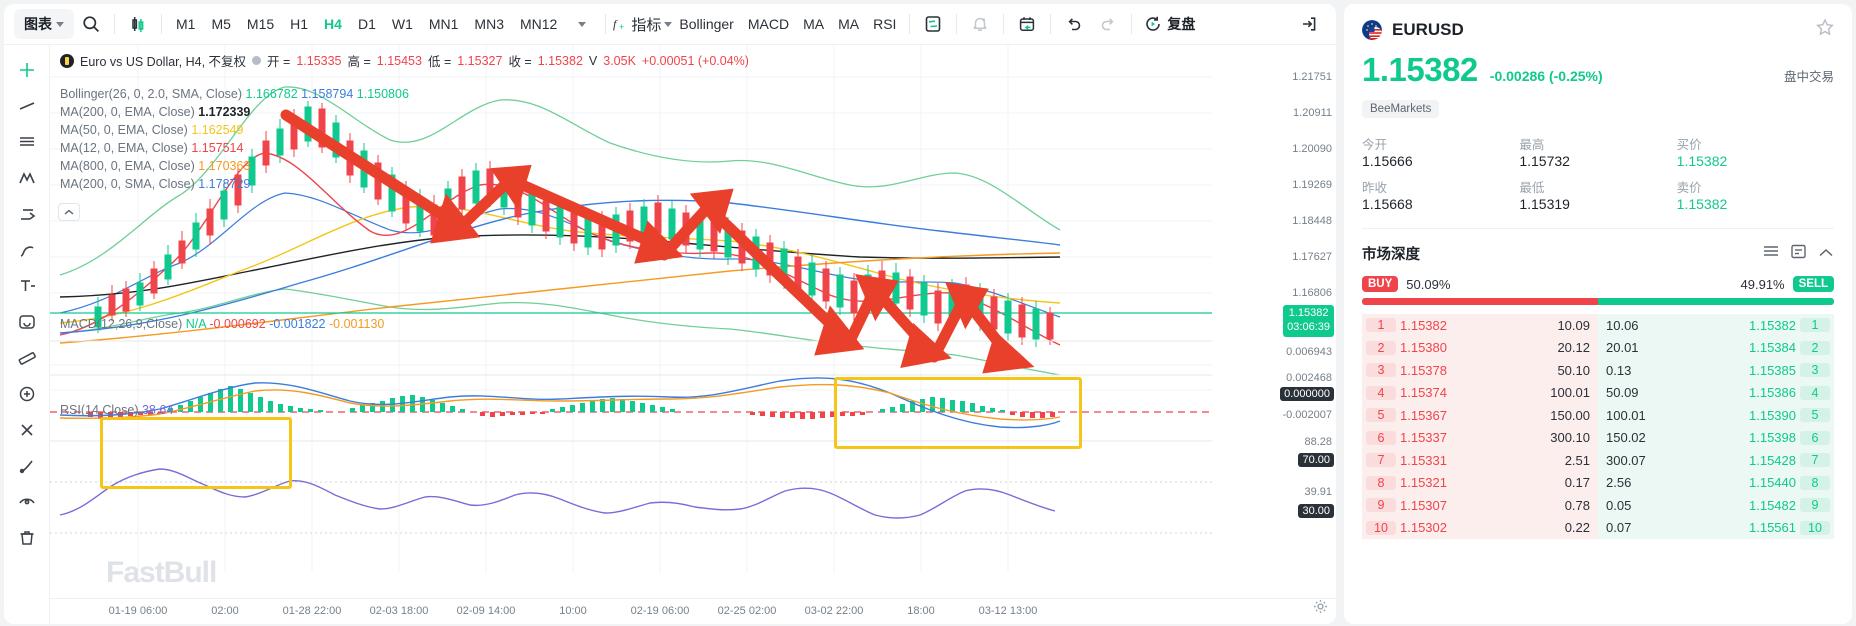 The image size is (1856, 626). What do you see at coordinates (27, 70) in the screenshot?
I see `crosshair-tool-icon` at bounding box center [27, 70].